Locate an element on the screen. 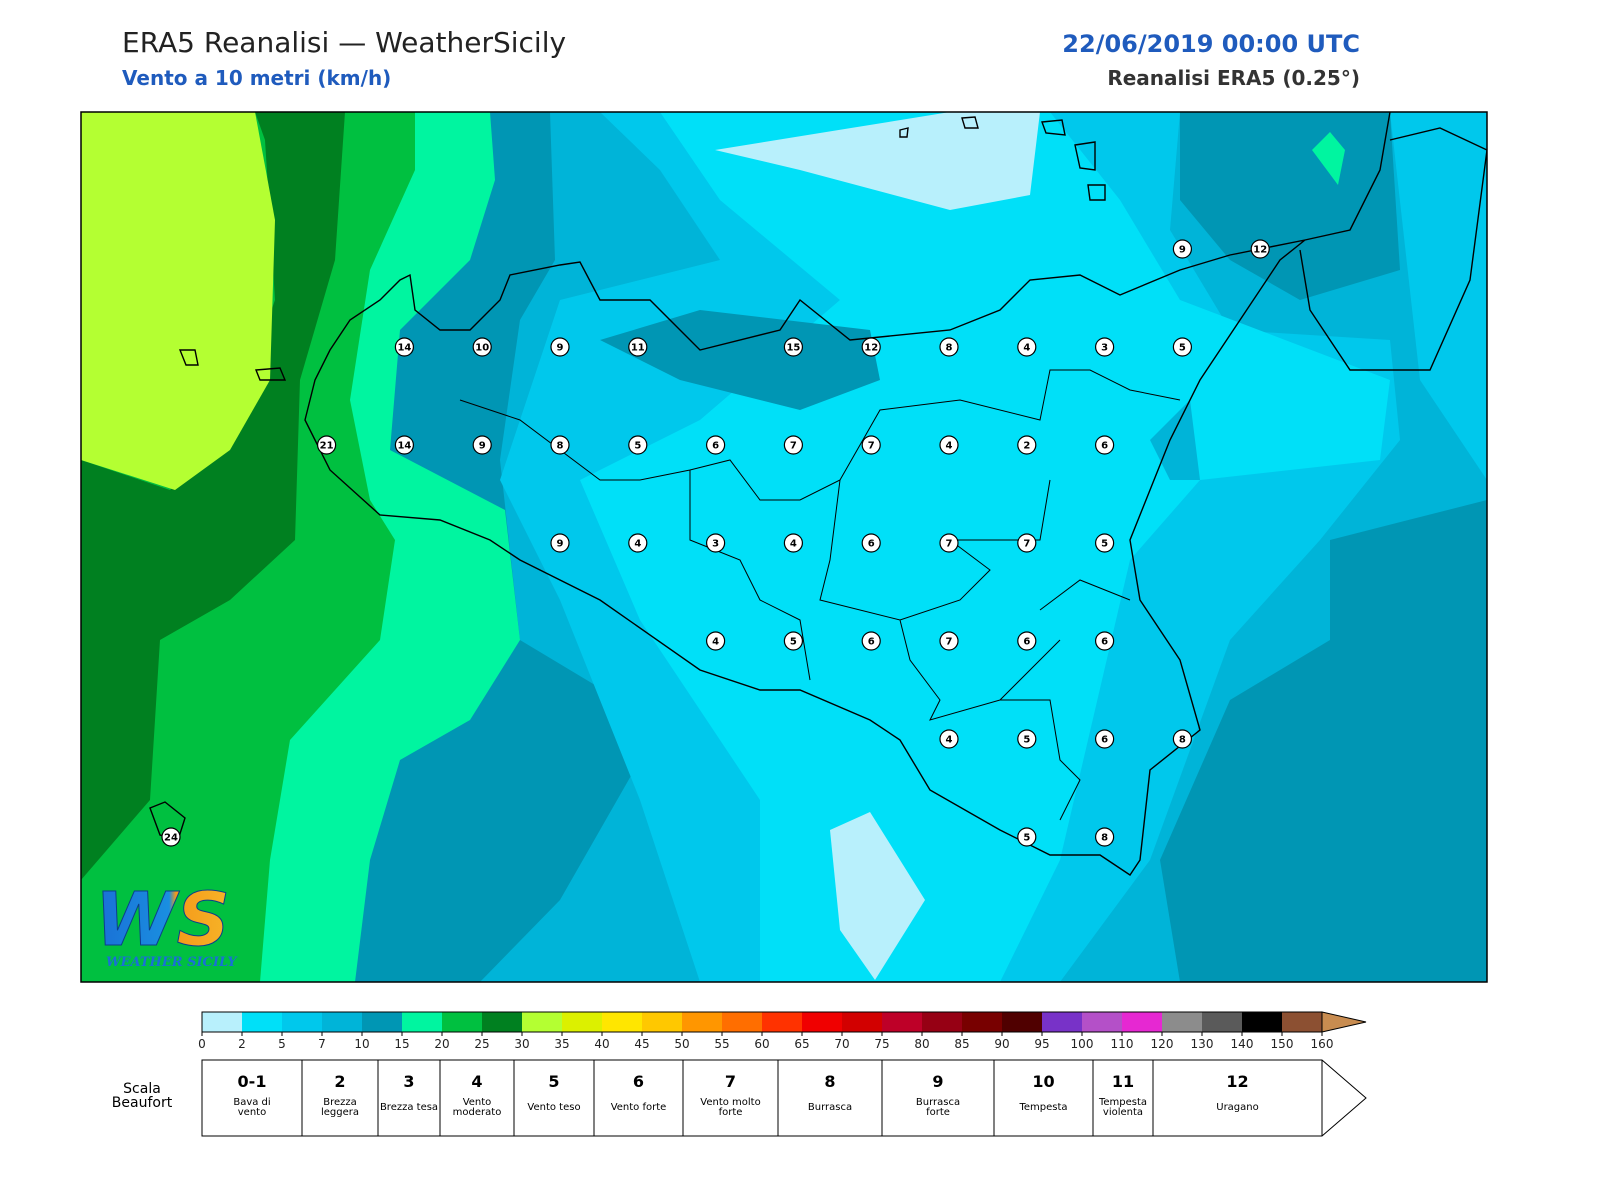 The height and width of the screenshot is (1200, 1600). station-value: 14 is located at coordinates (404, 446).